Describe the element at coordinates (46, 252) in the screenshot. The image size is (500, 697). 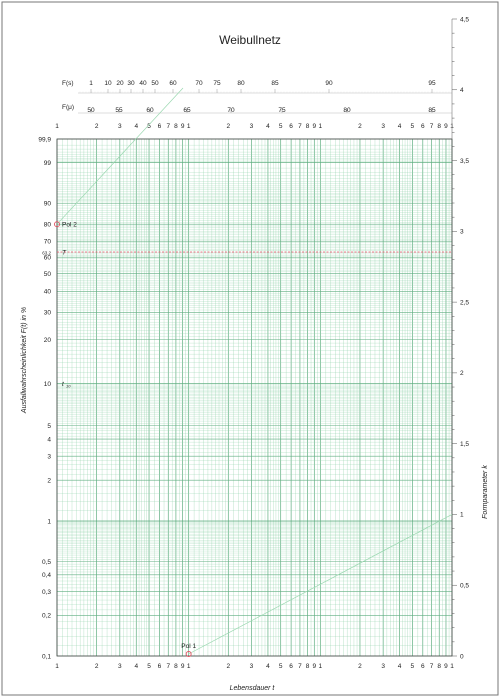
I see `y-tick-label: 63,2` at that location.